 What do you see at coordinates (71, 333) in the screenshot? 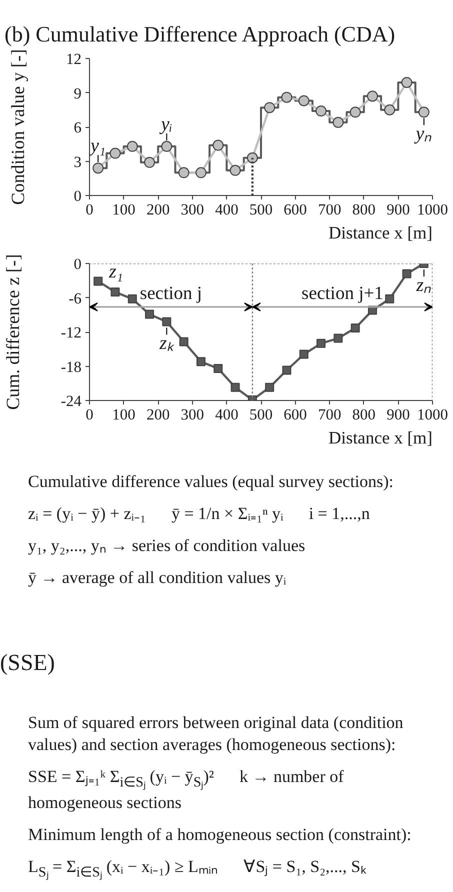
I see `y-tick-label: -12` at bounding box center [71, 333].